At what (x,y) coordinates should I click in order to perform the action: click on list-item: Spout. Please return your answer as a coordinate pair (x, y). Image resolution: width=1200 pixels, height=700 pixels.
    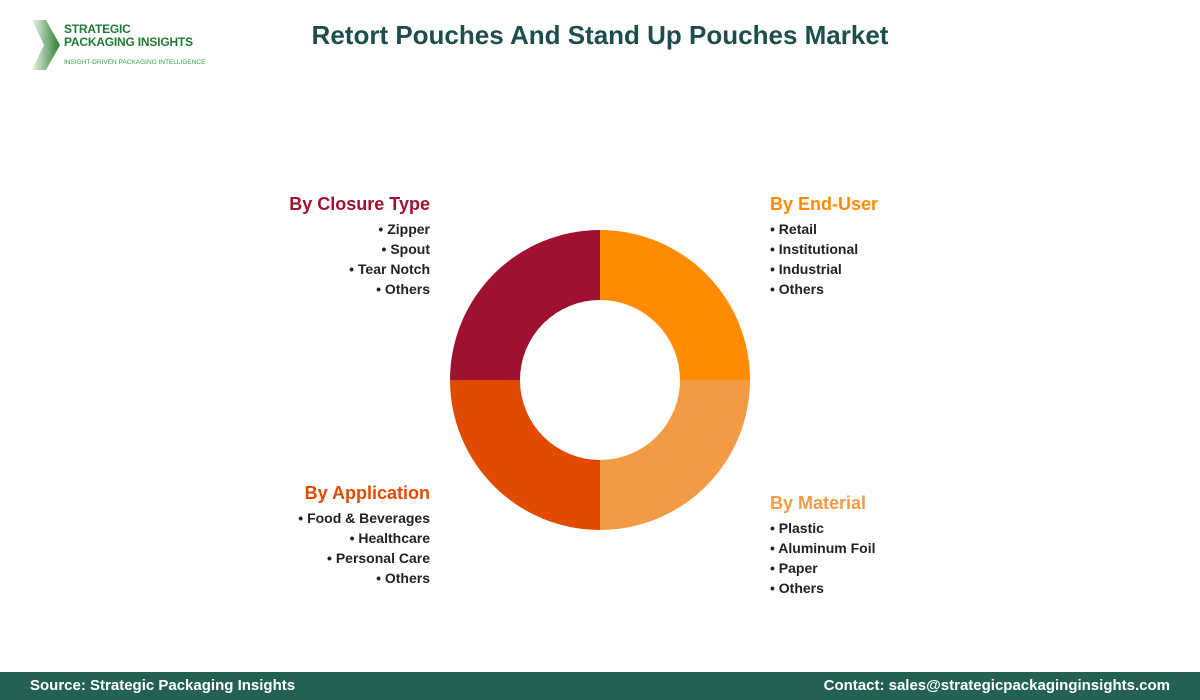
    Looking at the image, I should click on (359, 249).